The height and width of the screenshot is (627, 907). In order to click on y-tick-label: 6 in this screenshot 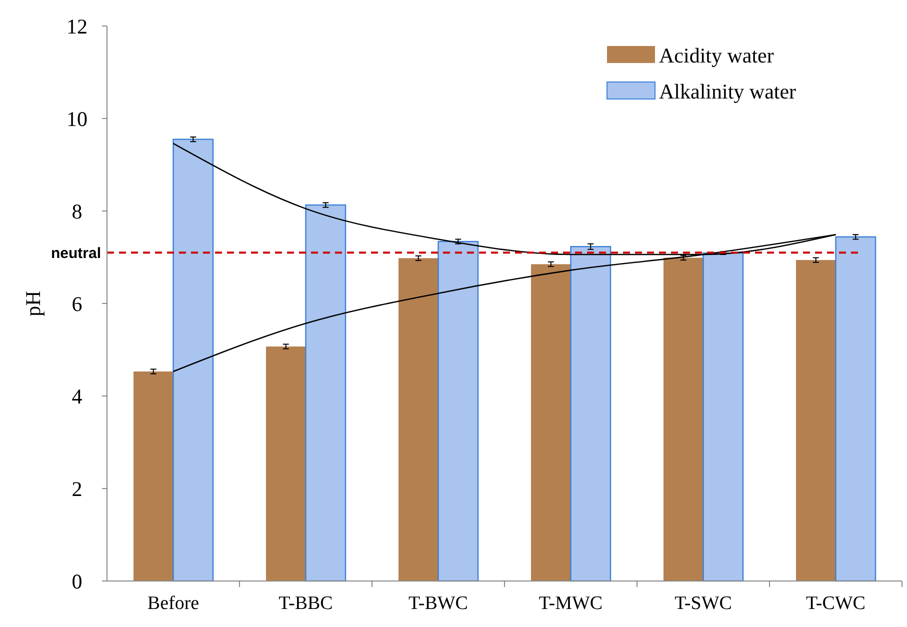, I will do `click(77, 304)`.